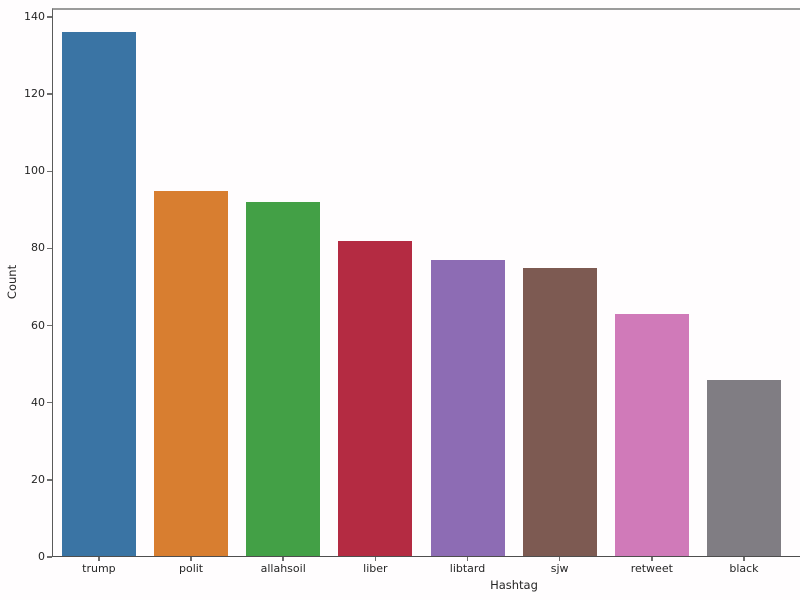  I want to click on y-tick-label-40: 40, so click(38, 402).